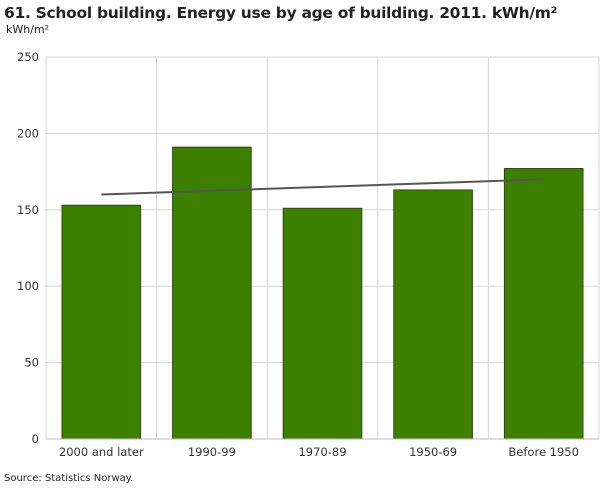  I want to click on y-tick-label: 100, so click(28, 286).